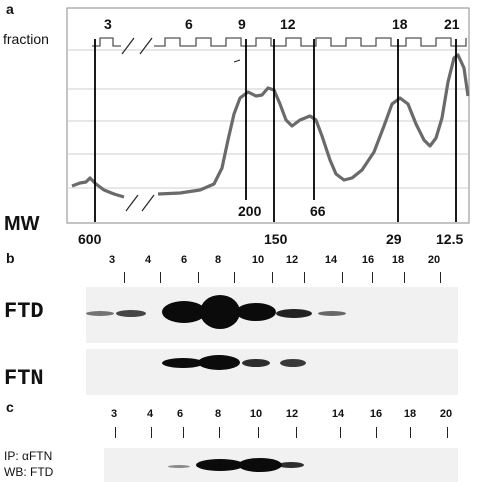 This screenshot has width=480, height=484. I want to click on fraction-square-wave, so click(279, 42).